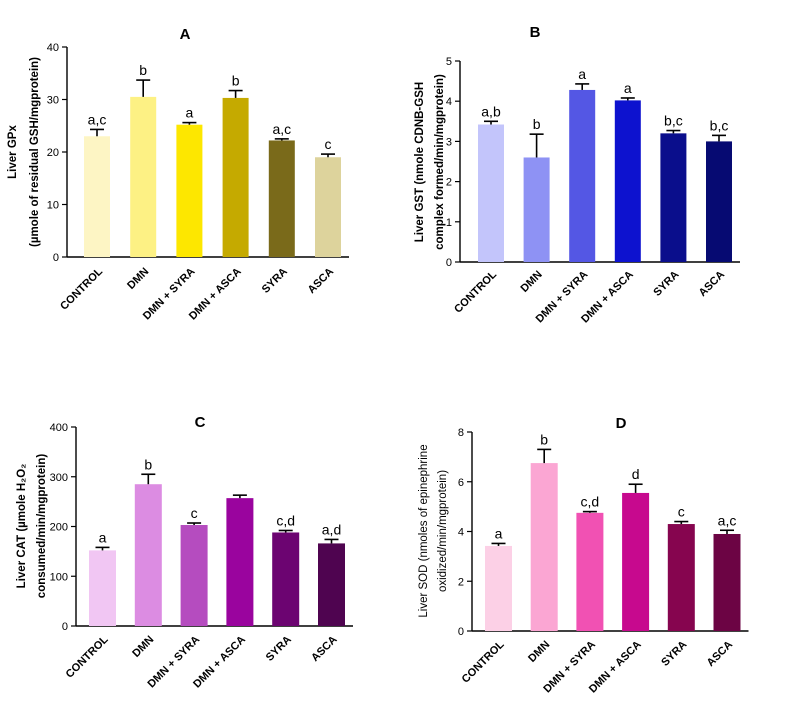  I want to click on y-axis-label: oxidized/min/mgprotein), so click(443, 531).